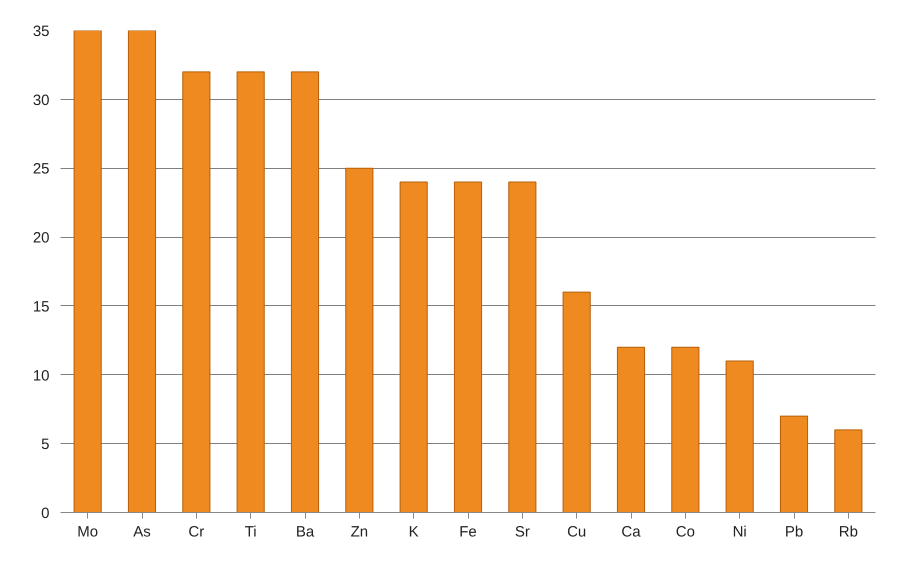 The height and width of the screenshot is (566, 904). What do you see at coordinates (848, 532) in the screenshot?
I see `x-tick-label: Rb` at bounding box center [848, 532].